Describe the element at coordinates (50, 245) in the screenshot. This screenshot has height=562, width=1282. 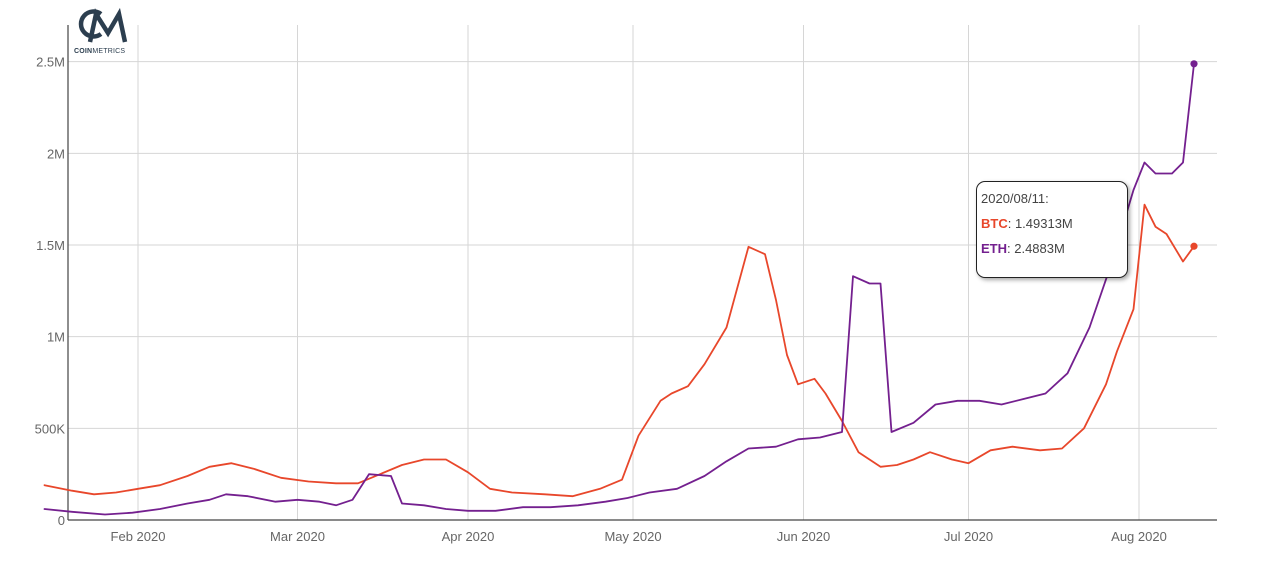
I see `y-tick-label: 1.5M` at that location.